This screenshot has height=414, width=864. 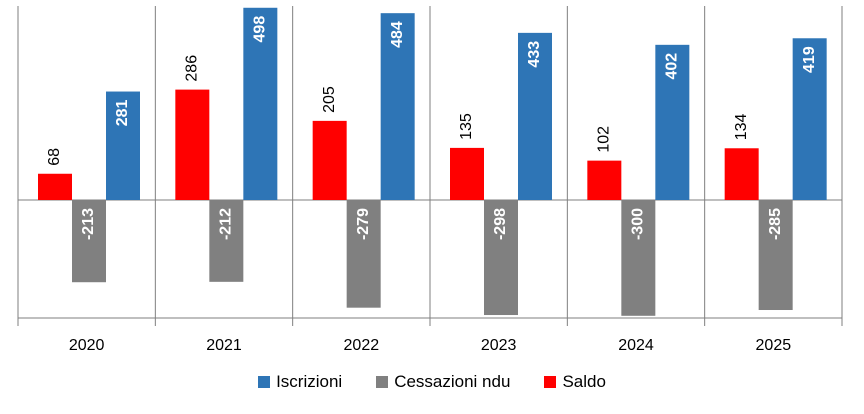 I want to click on data-label-iscrizioni: 402, so click(x=672, y=66).